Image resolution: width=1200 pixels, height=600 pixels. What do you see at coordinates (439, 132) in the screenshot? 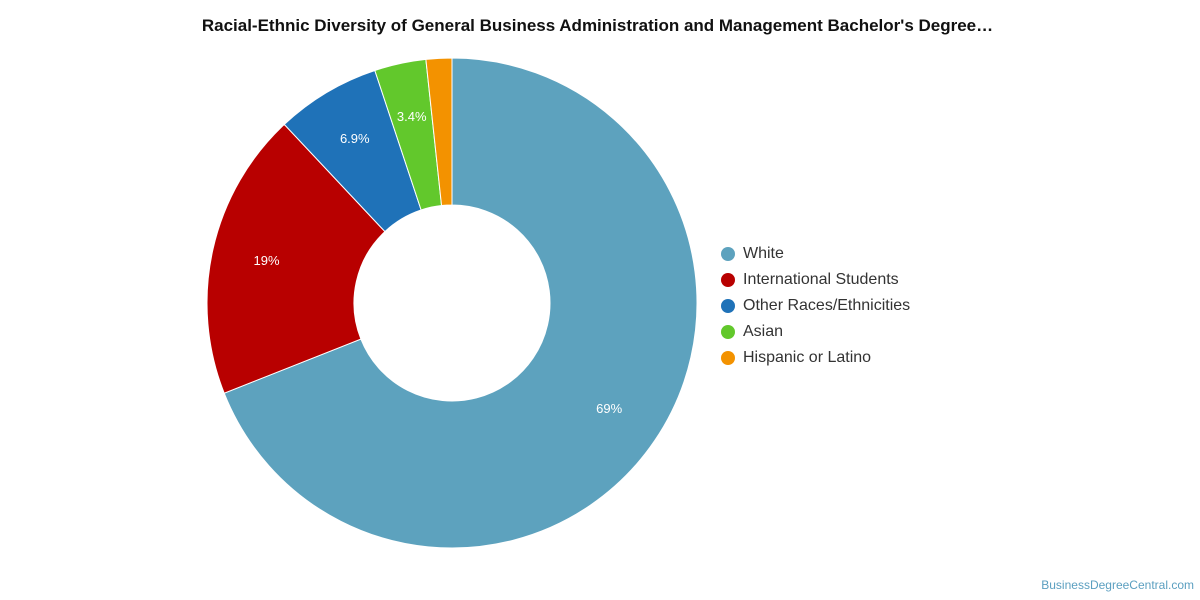
I see `slice-hispanic-or-latino` at bounding box center [439, 132].